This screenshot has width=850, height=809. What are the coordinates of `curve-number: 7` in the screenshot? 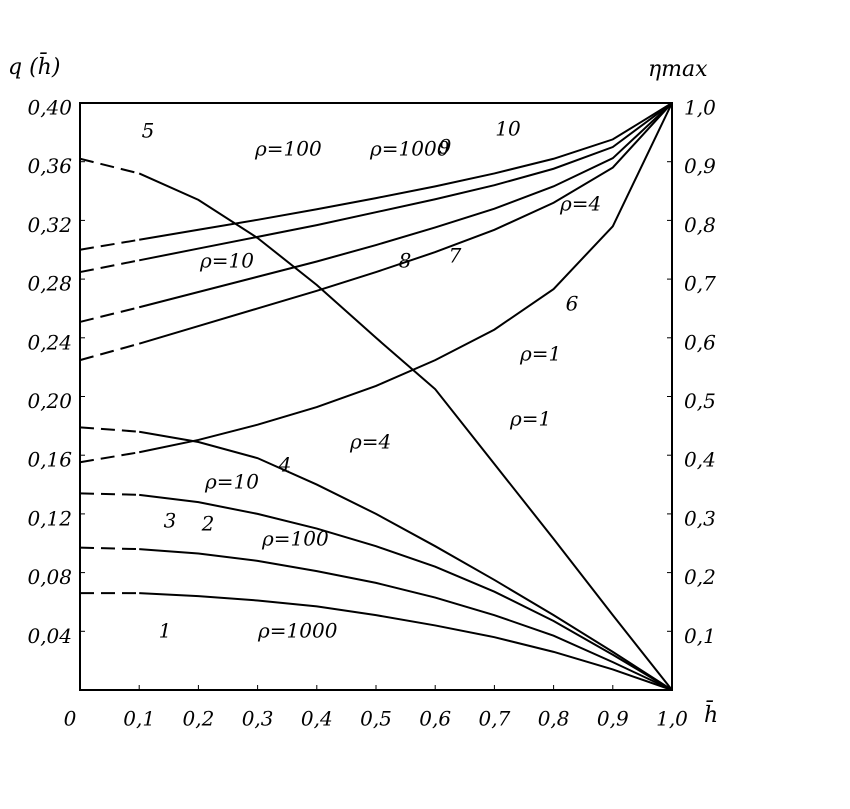 It's located at (455, 256).